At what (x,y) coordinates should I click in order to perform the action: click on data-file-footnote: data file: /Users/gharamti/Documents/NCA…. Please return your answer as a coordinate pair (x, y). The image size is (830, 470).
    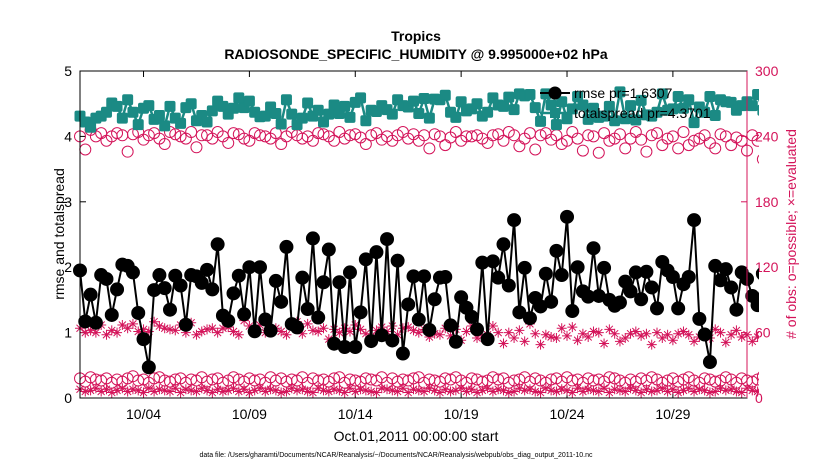
    Looking at the image, I should click on (396, 455).